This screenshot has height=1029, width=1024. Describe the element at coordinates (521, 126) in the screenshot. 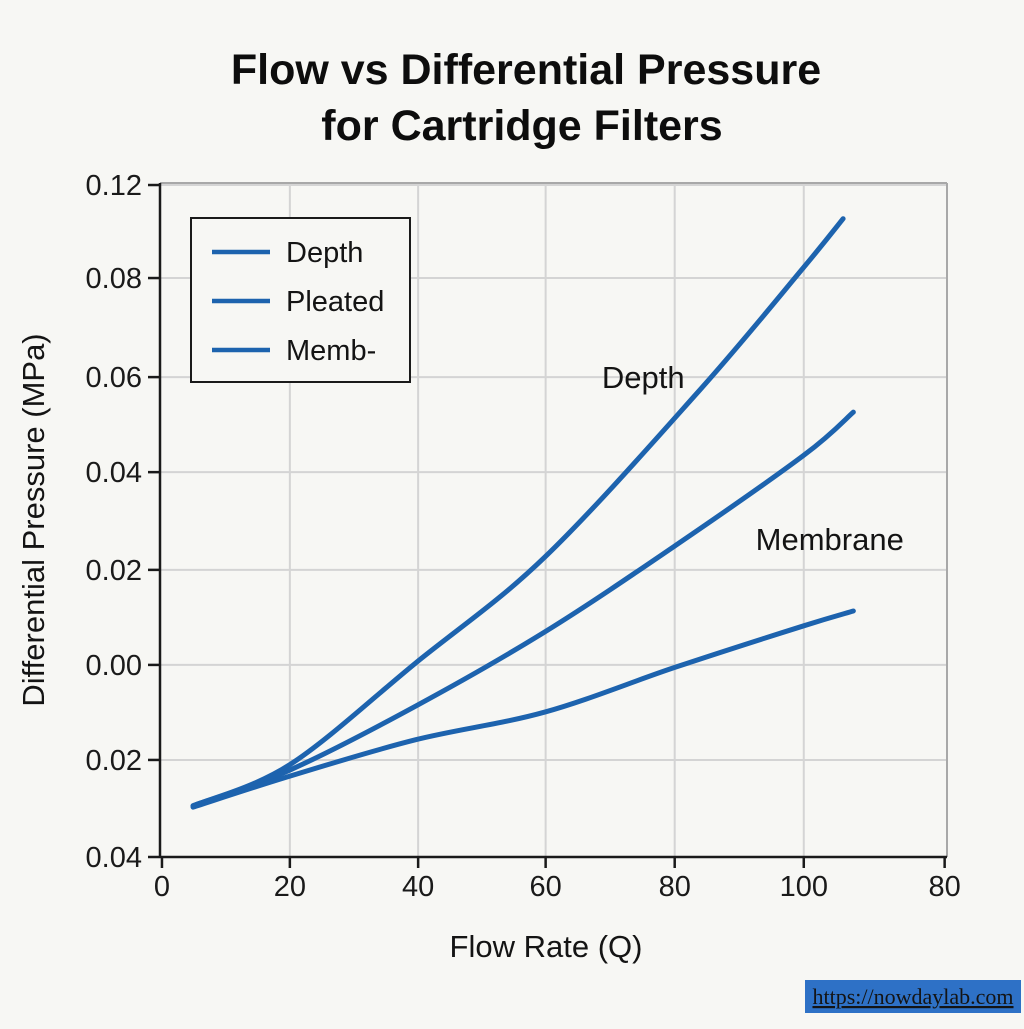

I see `chart-title-line2: for Cartridge Filters` at that location.